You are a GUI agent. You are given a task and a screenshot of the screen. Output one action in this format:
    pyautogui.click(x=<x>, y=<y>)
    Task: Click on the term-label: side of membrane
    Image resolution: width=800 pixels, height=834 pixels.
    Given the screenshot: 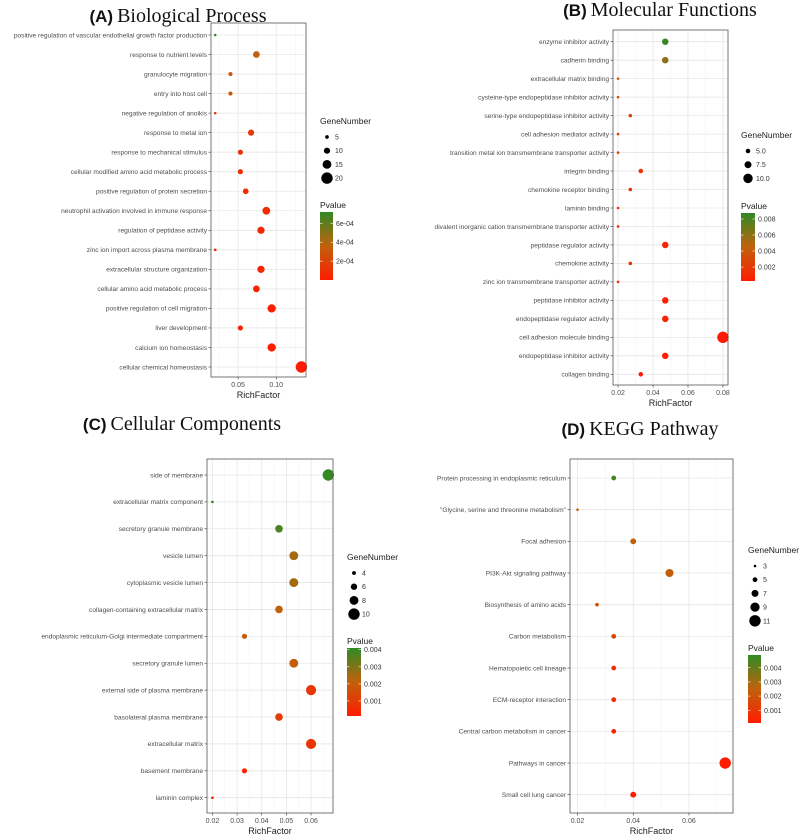 What is the action you would take?
    pyautogui.click(x=176, y=475)
    